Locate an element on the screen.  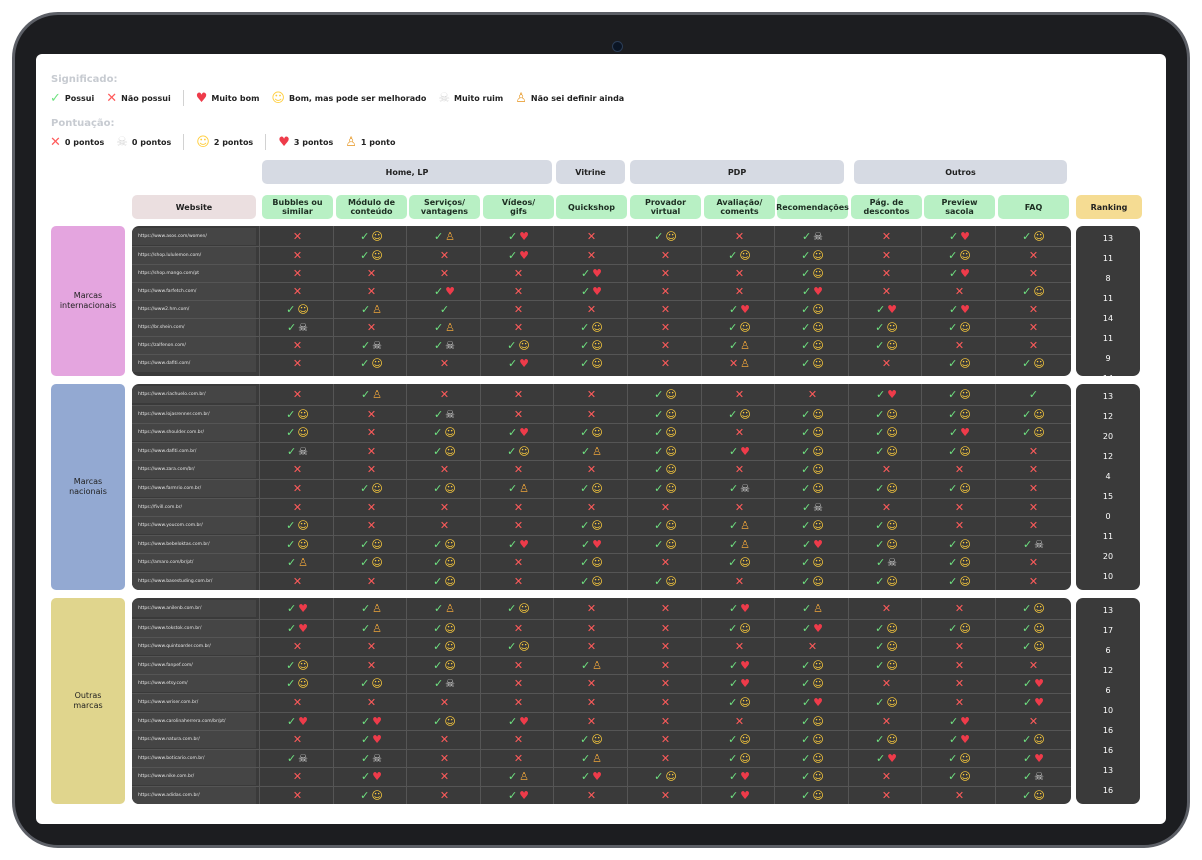
website-url: https://br.shein.com/ is located at coordinates (194, 327).